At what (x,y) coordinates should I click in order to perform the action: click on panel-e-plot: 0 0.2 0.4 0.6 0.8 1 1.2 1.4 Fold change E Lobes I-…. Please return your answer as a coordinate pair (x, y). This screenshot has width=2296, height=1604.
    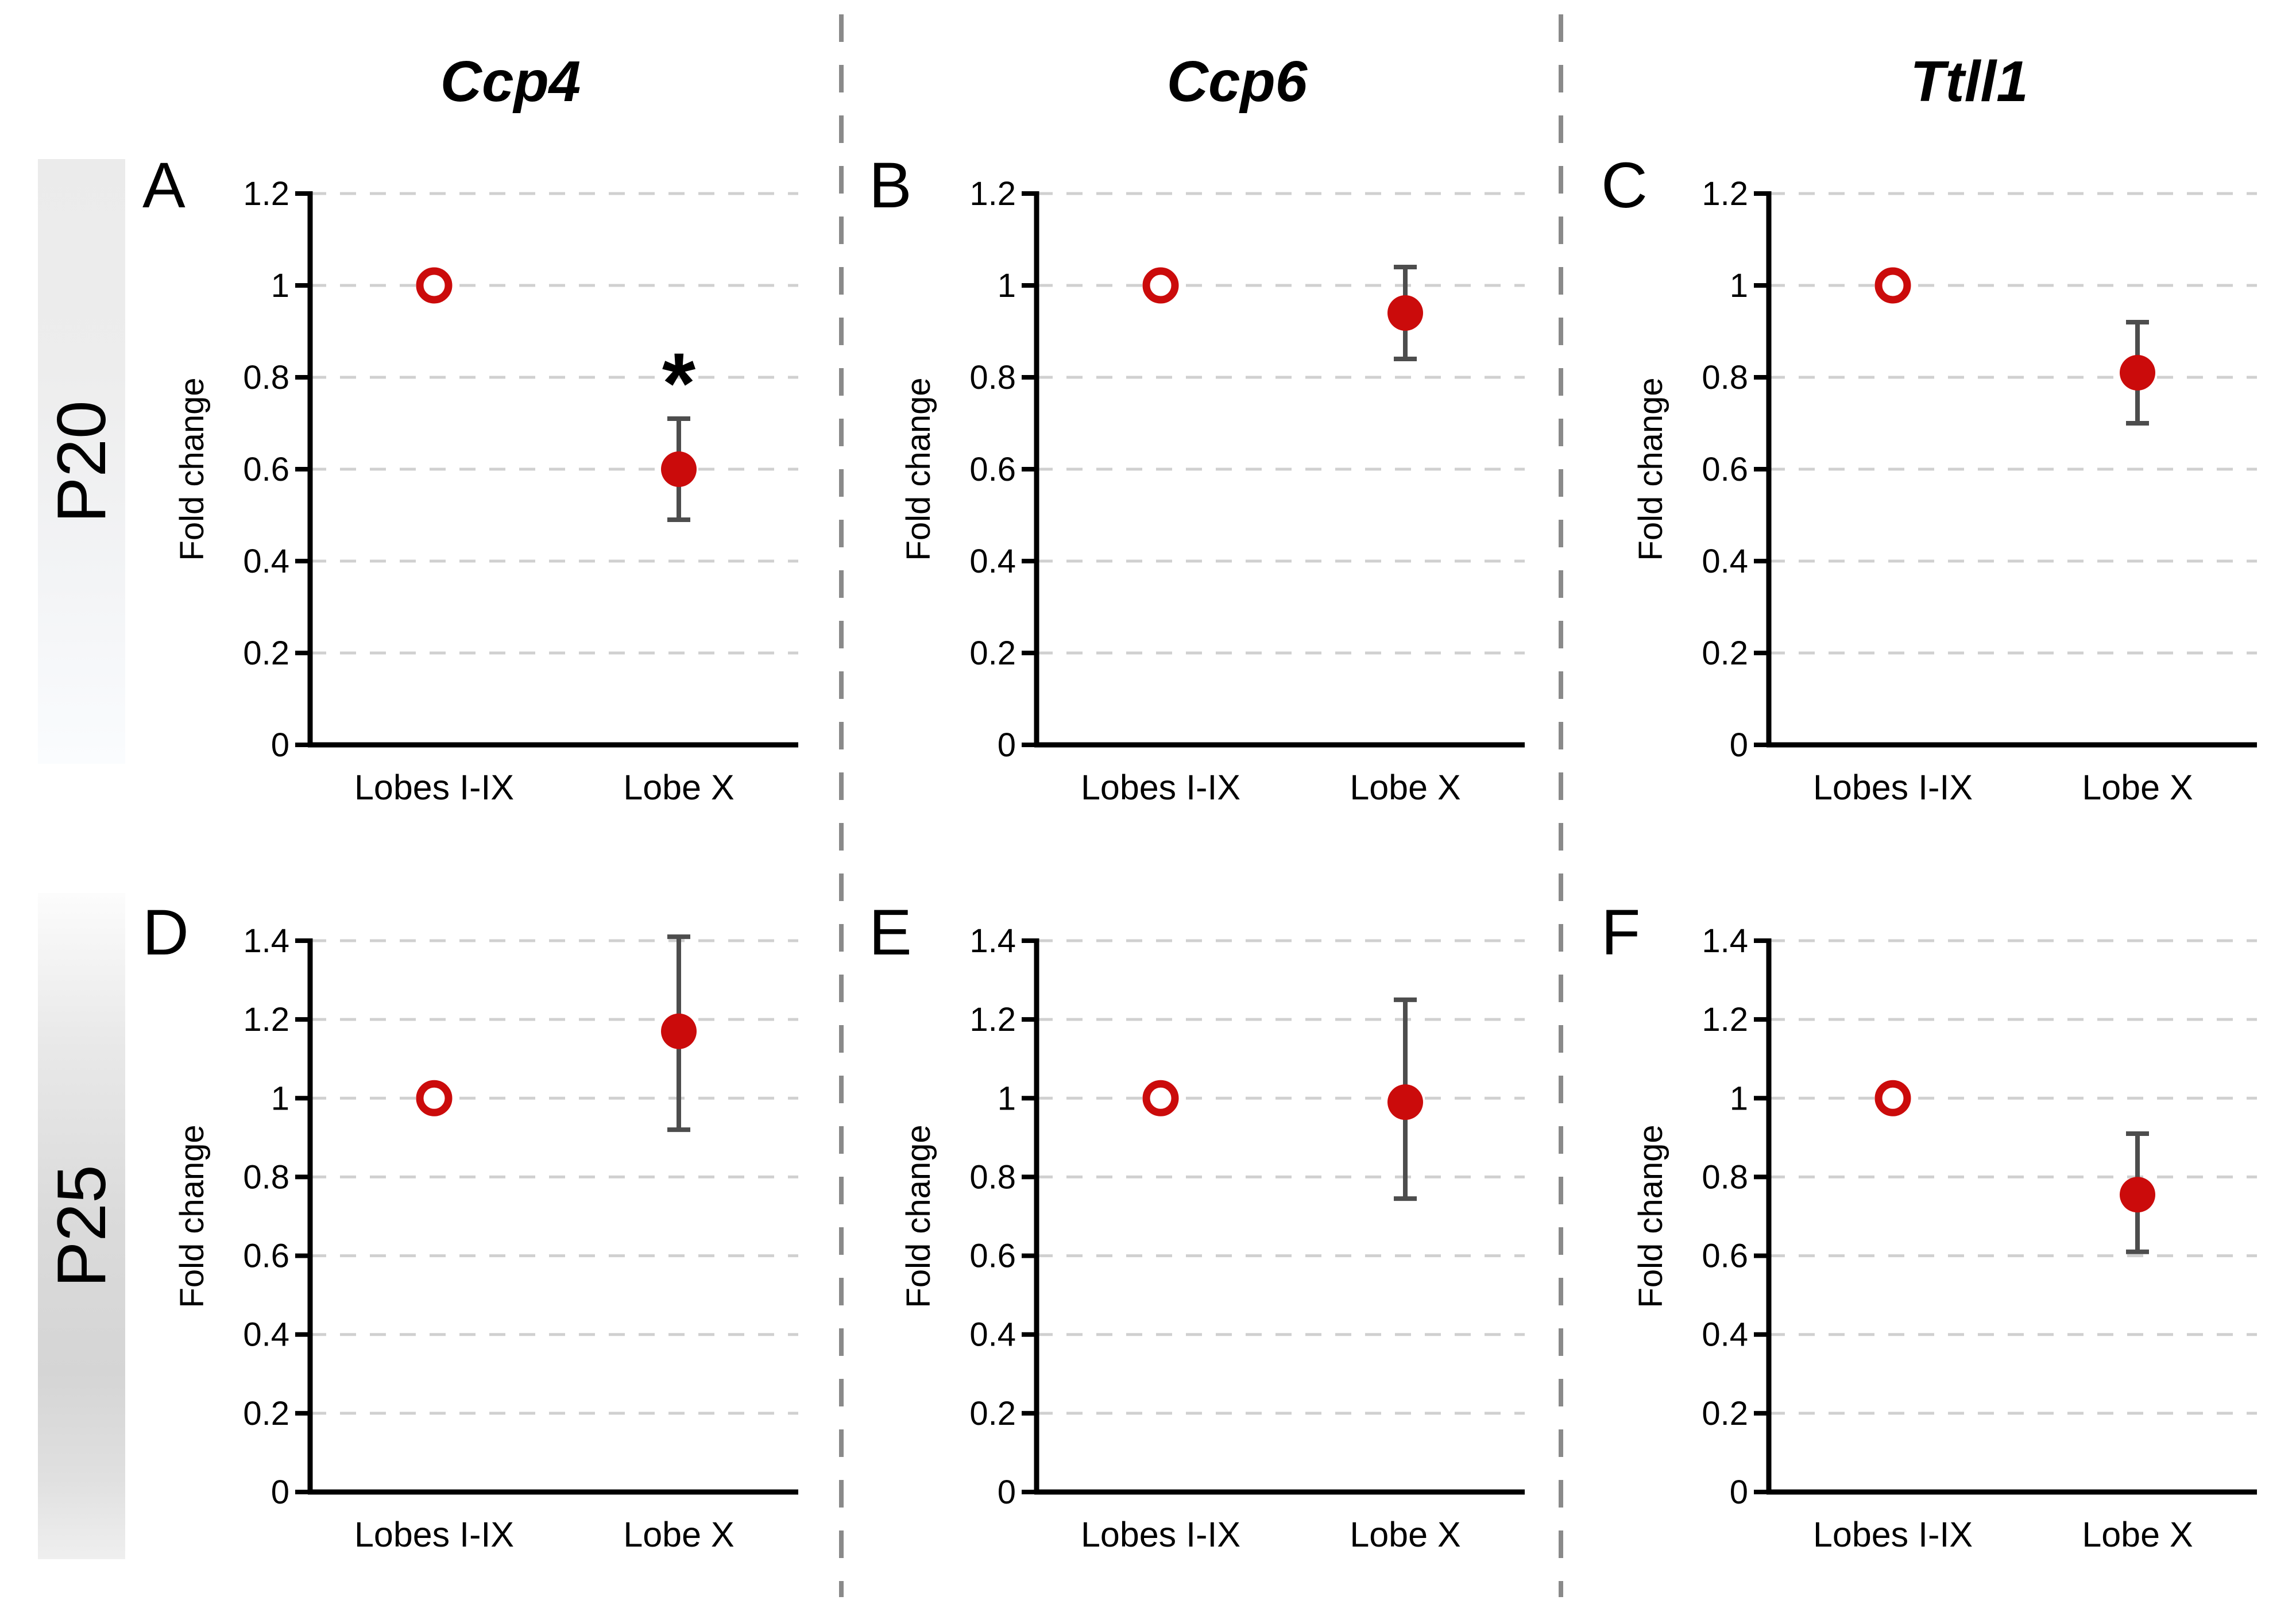
    Looking at the image, I should click on (1197, 1225).